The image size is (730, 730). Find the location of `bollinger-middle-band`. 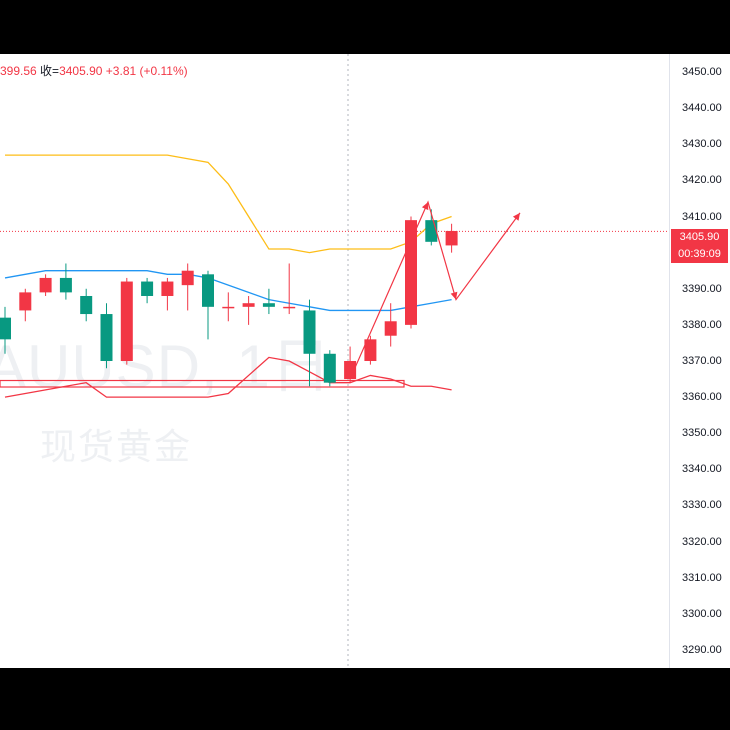

bollinger-middle-band is located at coordinates (228, 291).